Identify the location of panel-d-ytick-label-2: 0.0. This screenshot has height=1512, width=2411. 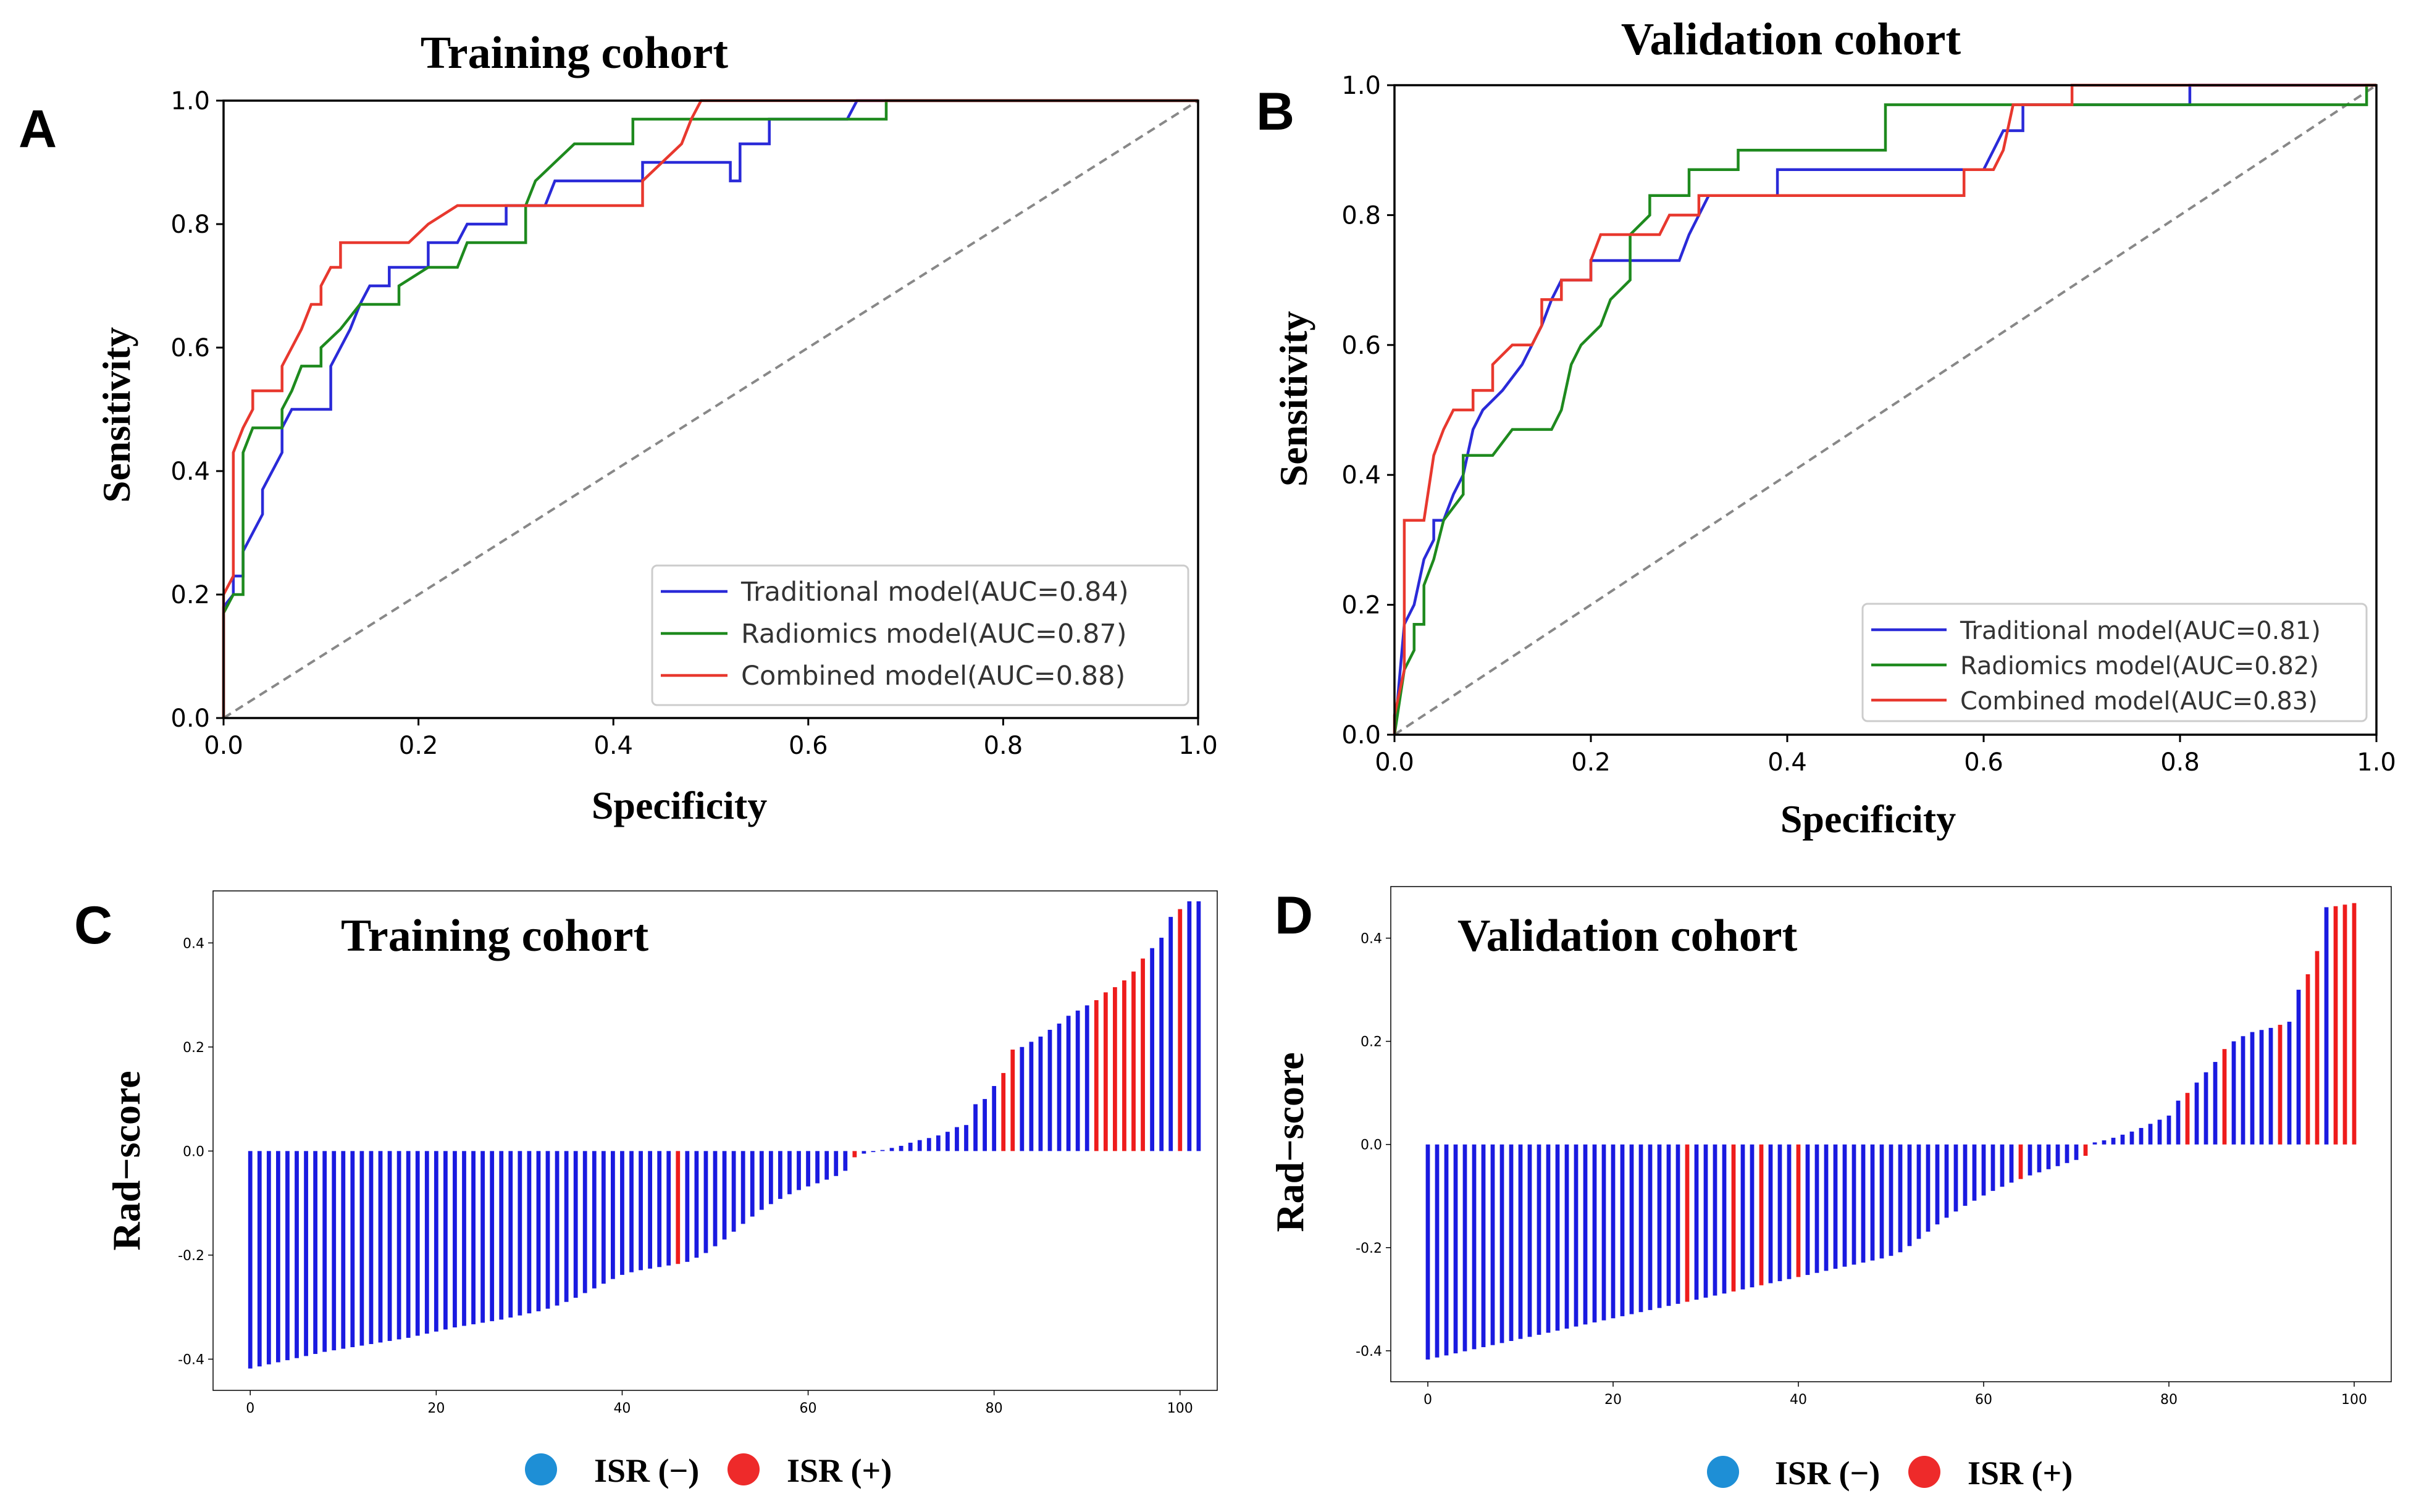
(1371, 1145).